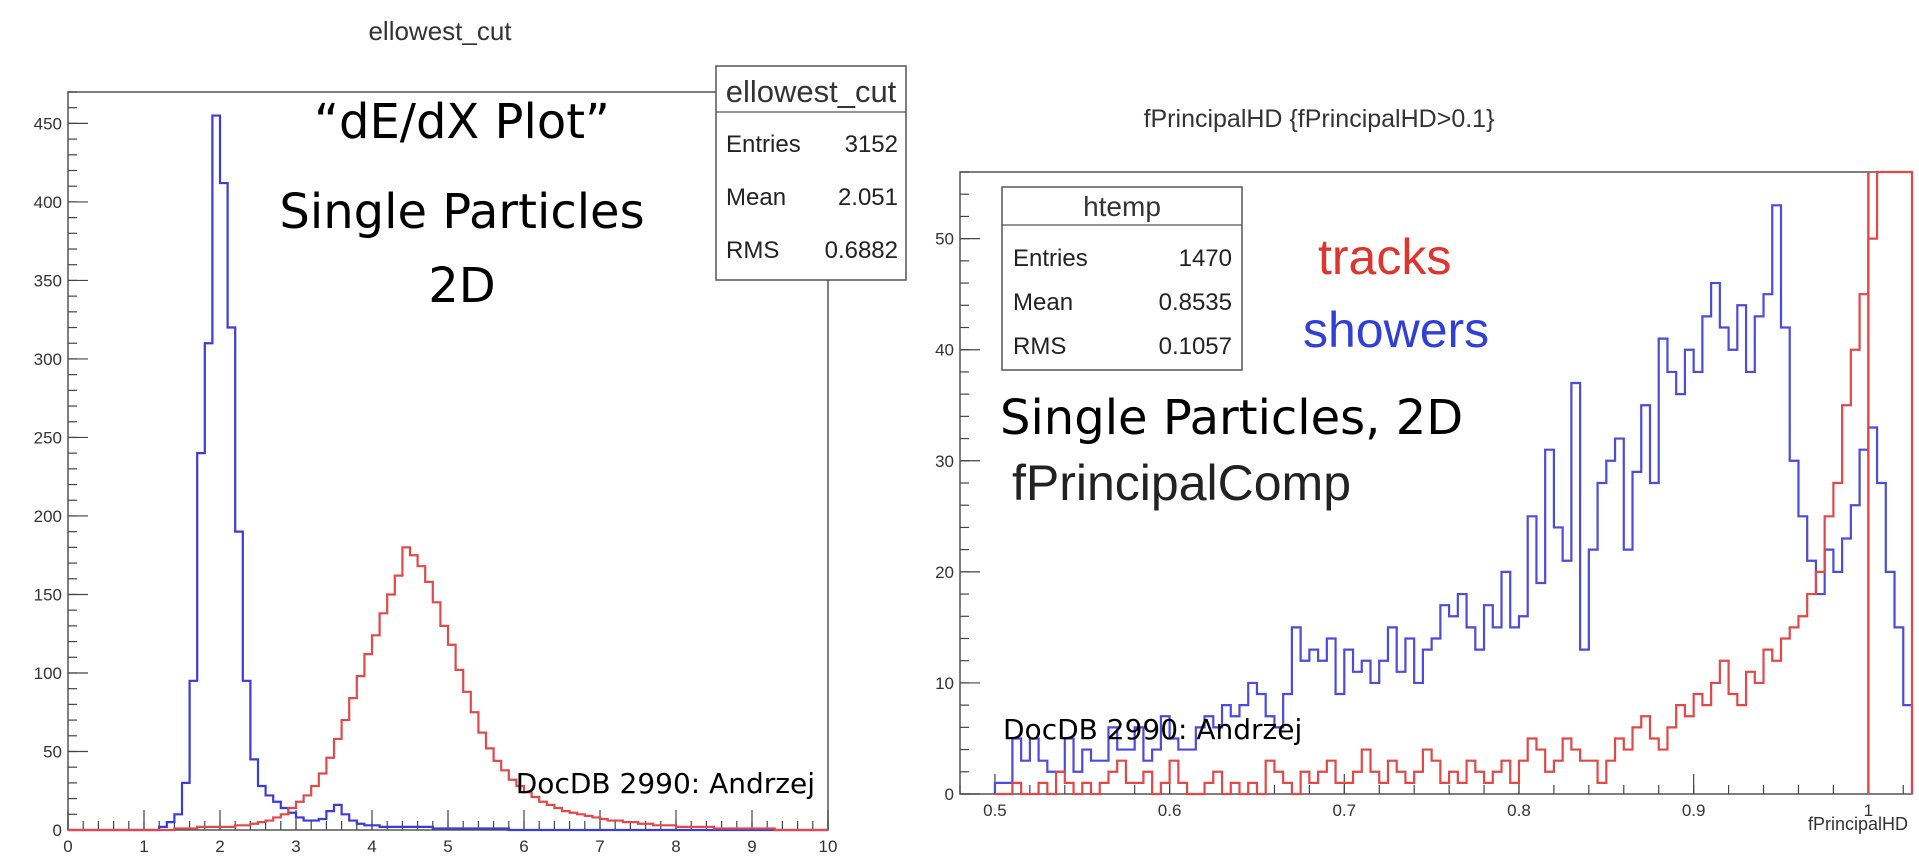  I want to click on right-stats-value: 1470, so click(1205, 258).